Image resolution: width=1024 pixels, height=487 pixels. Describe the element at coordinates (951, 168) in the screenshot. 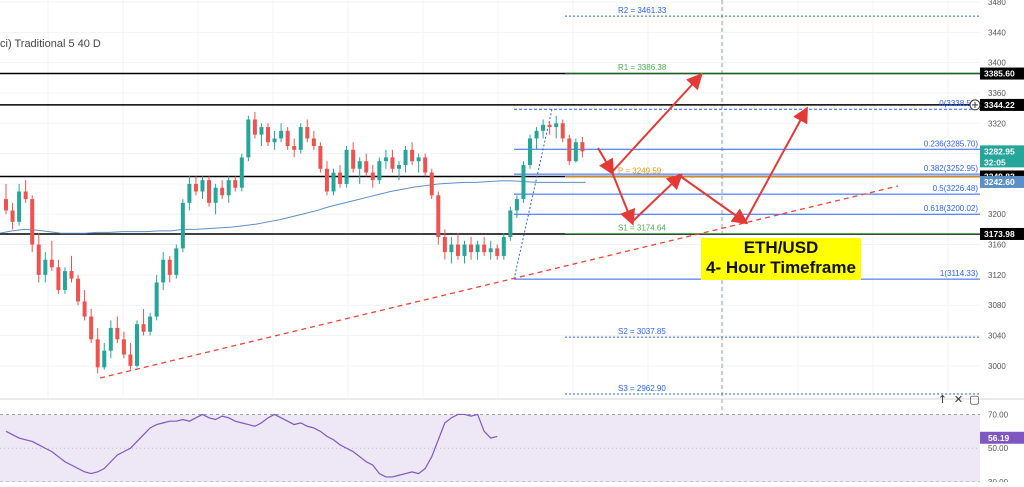

I see `fib-level-label: 0.382(3252.95)` at that location.